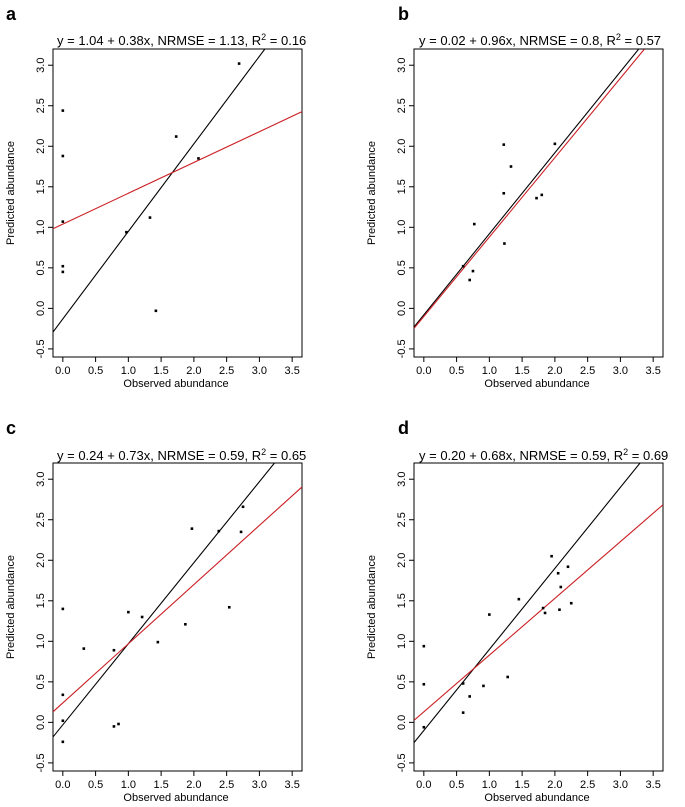  What do you see at coordinates (11, 607) in the screenshot?
I see `panel-c-y-axis-title: Predicted abundance` at bounding box center [11, 607].